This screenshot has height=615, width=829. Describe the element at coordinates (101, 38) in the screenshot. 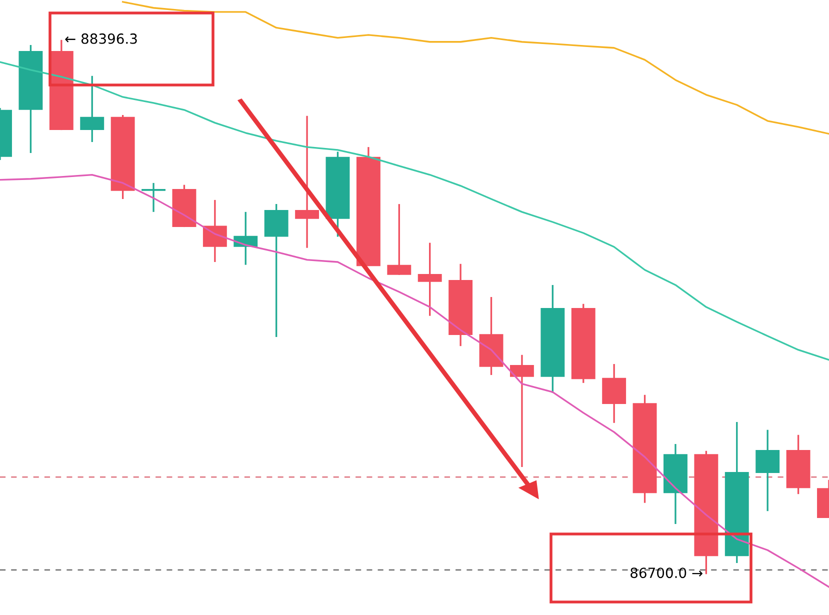

I see `annotation: ← 88396.3` at that location.